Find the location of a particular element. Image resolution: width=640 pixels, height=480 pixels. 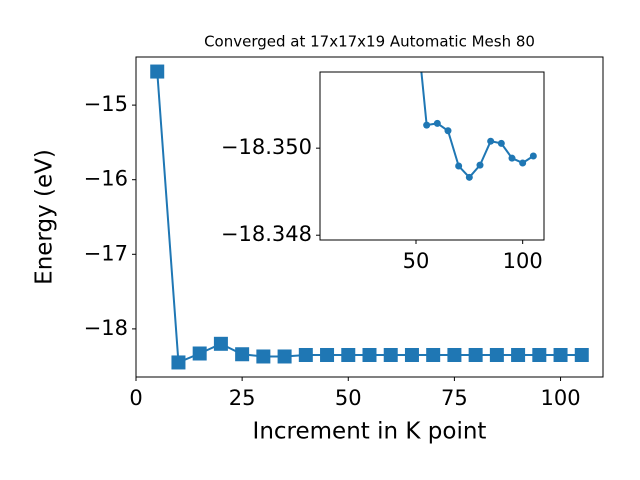

x-tick-label: 0 is located at coordinates (135, 398).